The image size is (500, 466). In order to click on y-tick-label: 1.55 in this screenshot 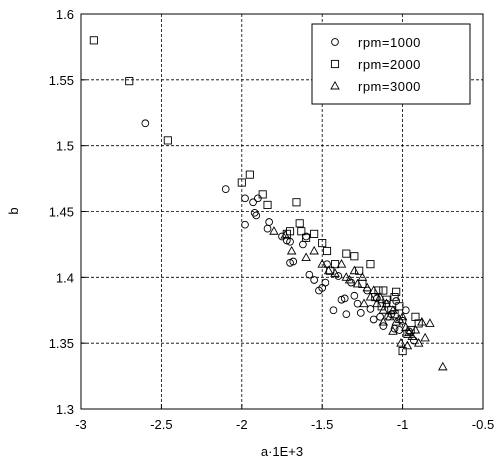, I will do `click(61, 80)`.